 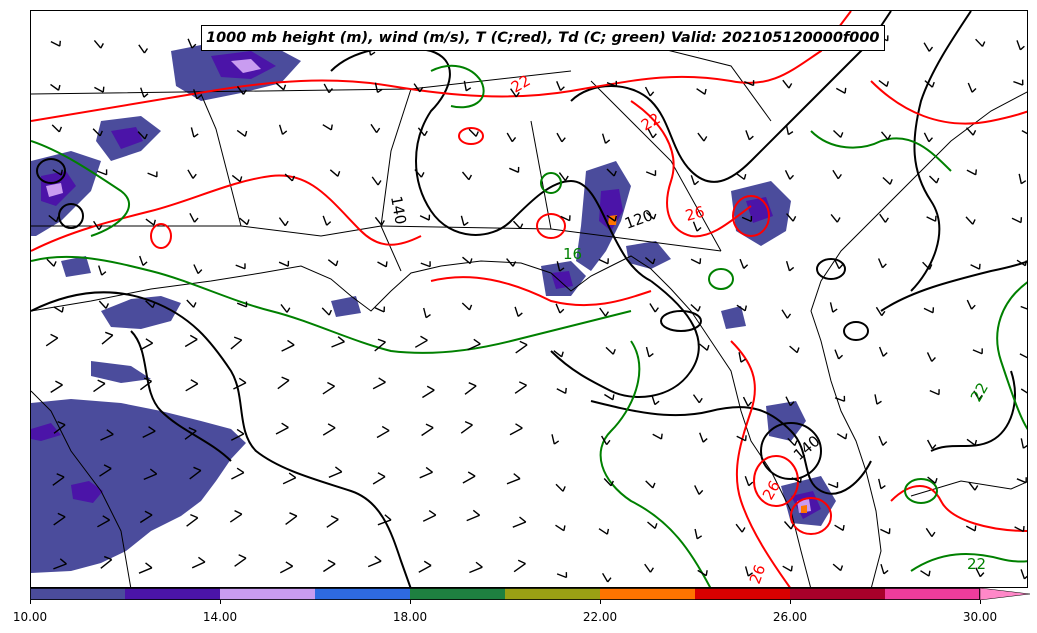 I want to click on temperature-contour, so click(x=441, y=66).